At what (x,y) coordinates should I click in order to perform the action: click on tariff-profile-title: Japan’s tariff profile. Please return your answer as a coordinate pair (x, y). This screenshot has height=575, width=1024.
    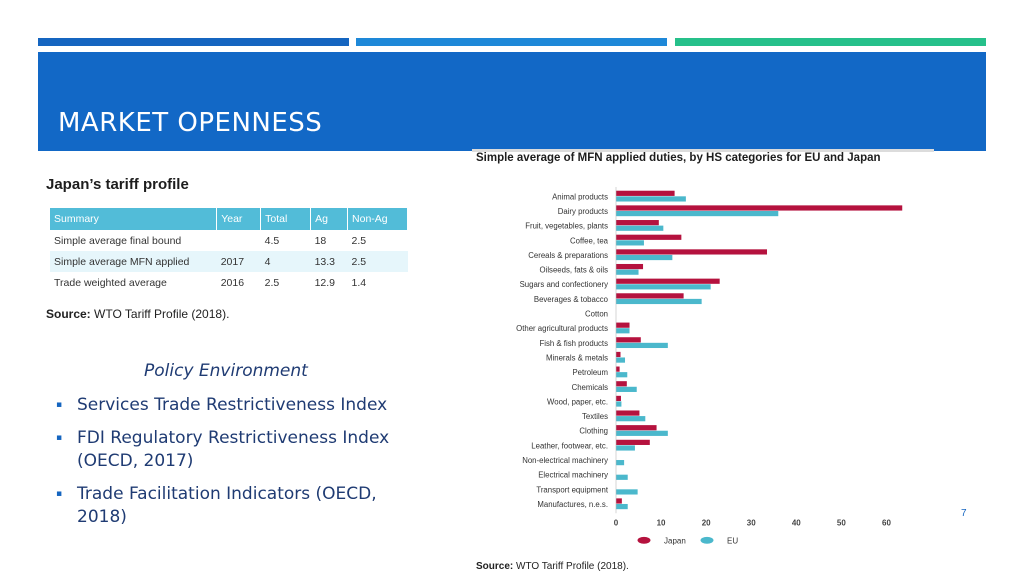
    Looking at the image, I should click on (117, 184).